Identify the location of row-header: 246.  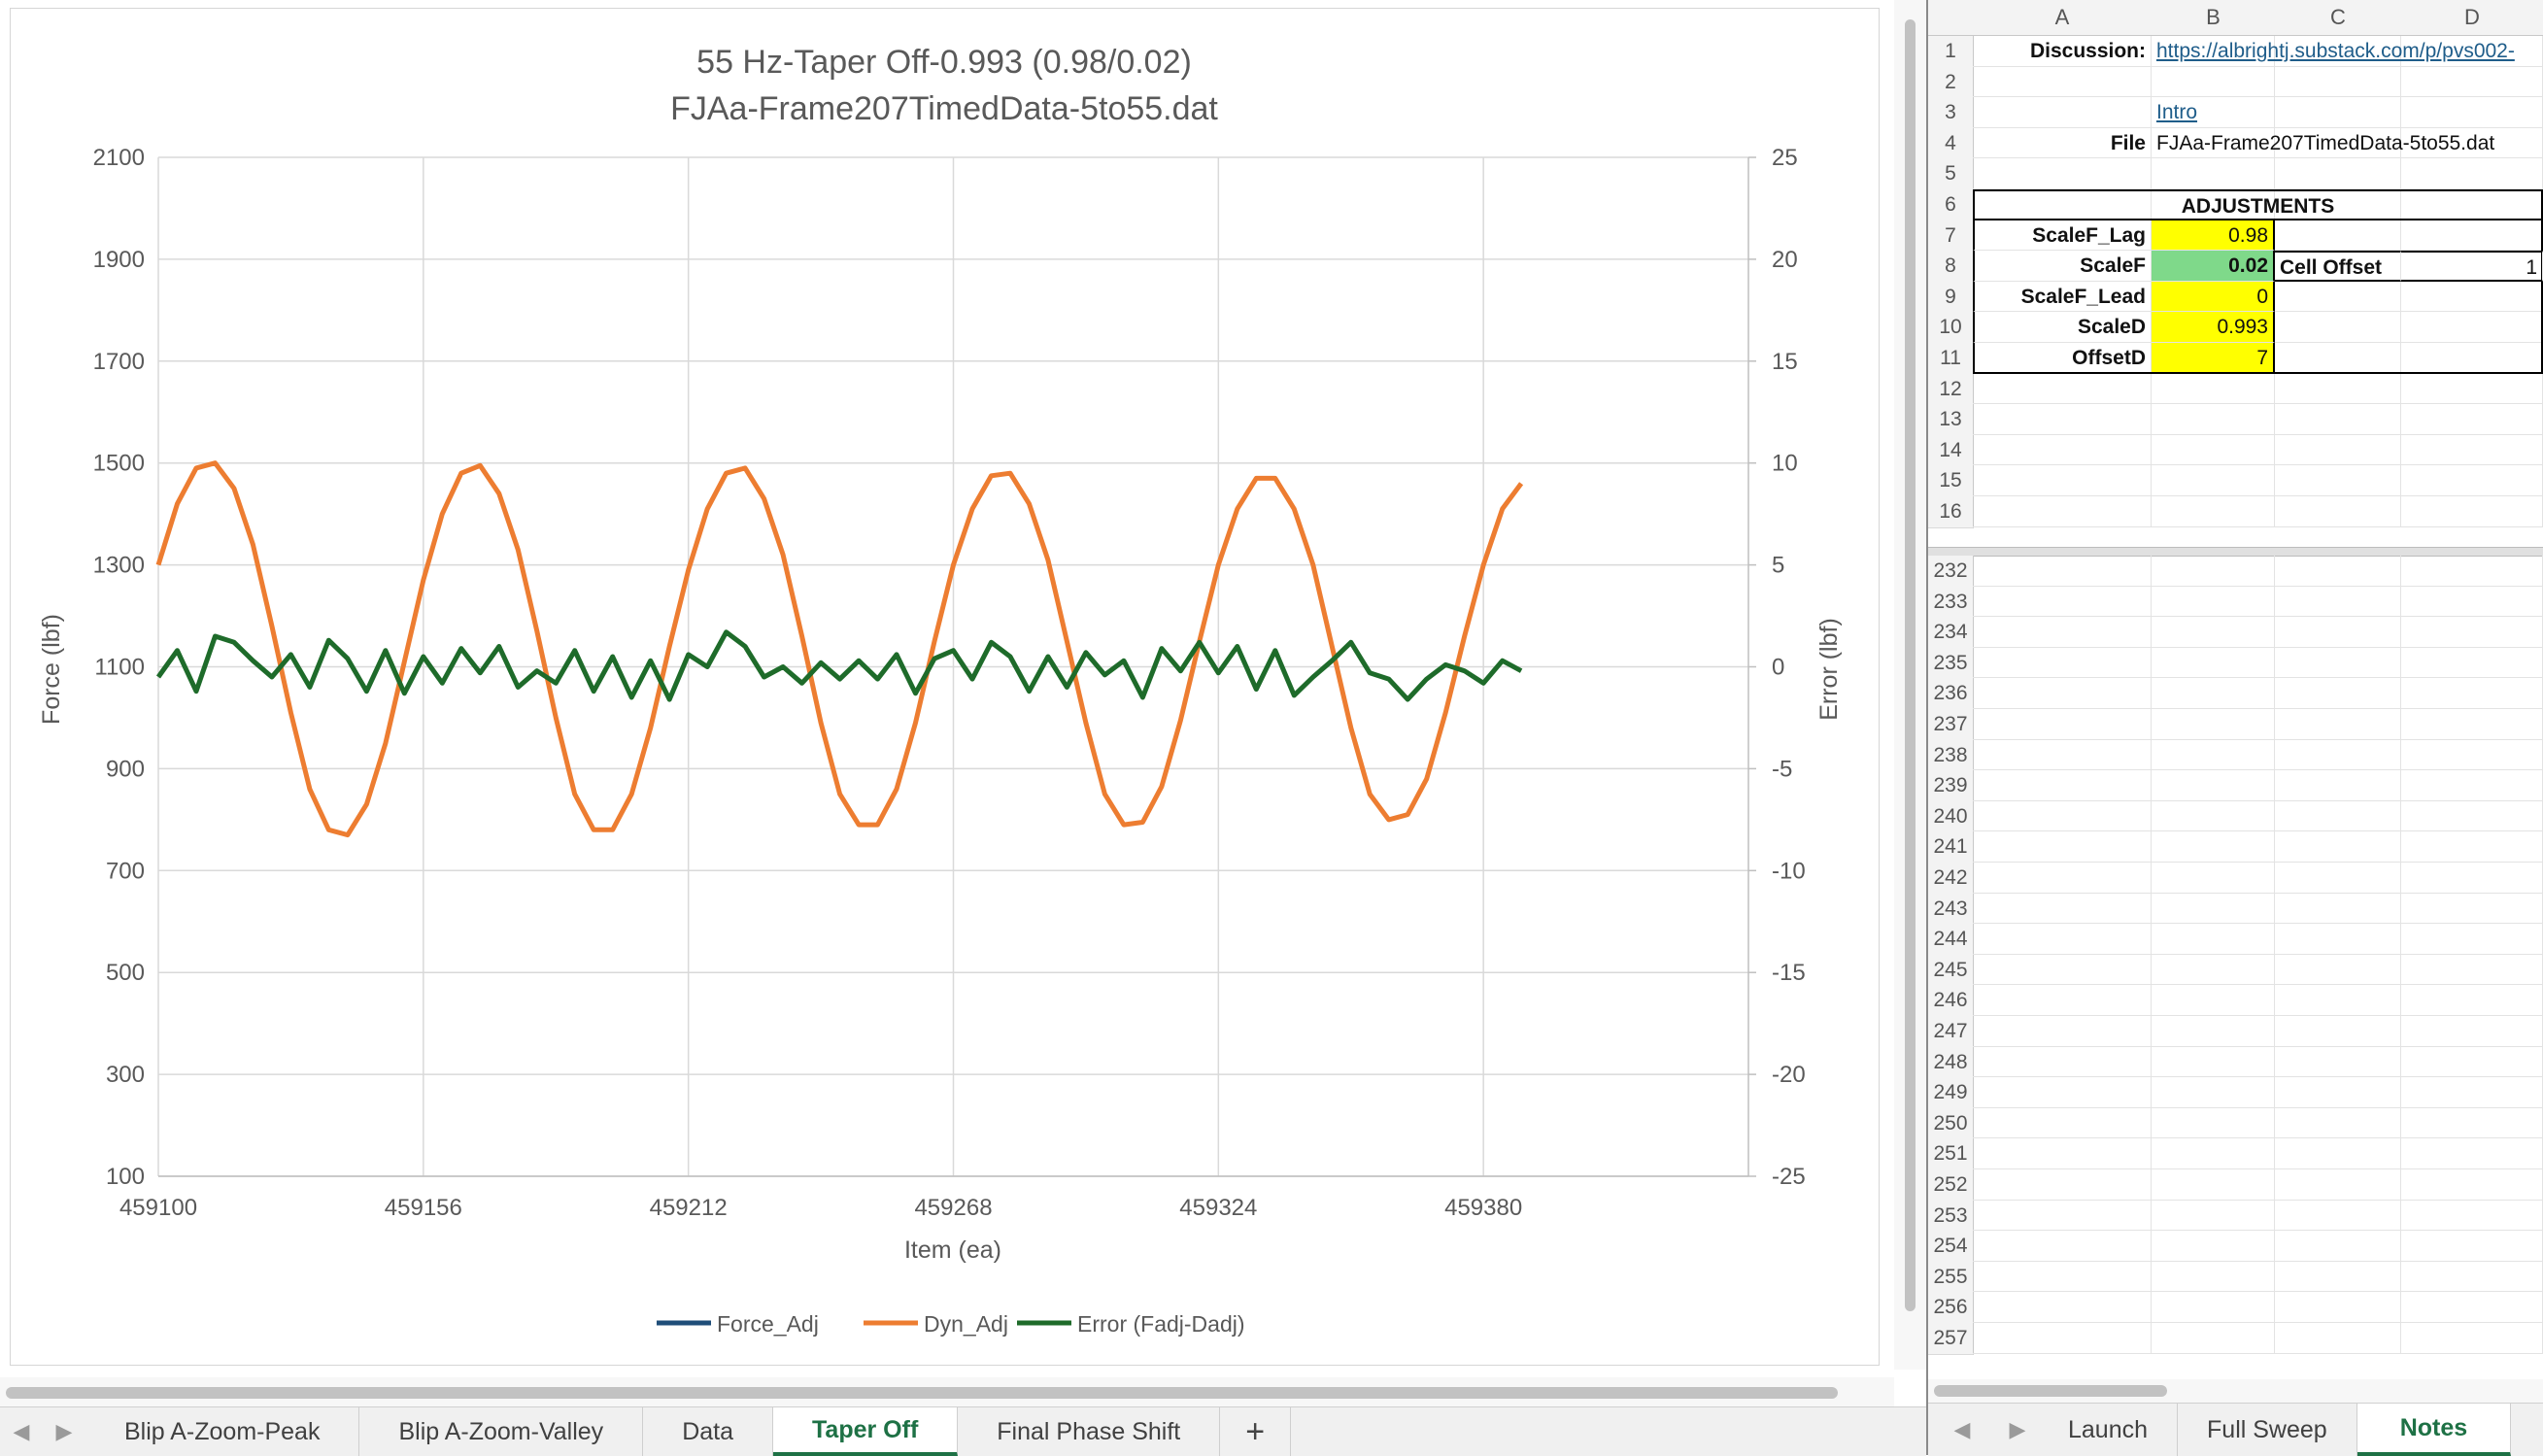
(1951, 1001).